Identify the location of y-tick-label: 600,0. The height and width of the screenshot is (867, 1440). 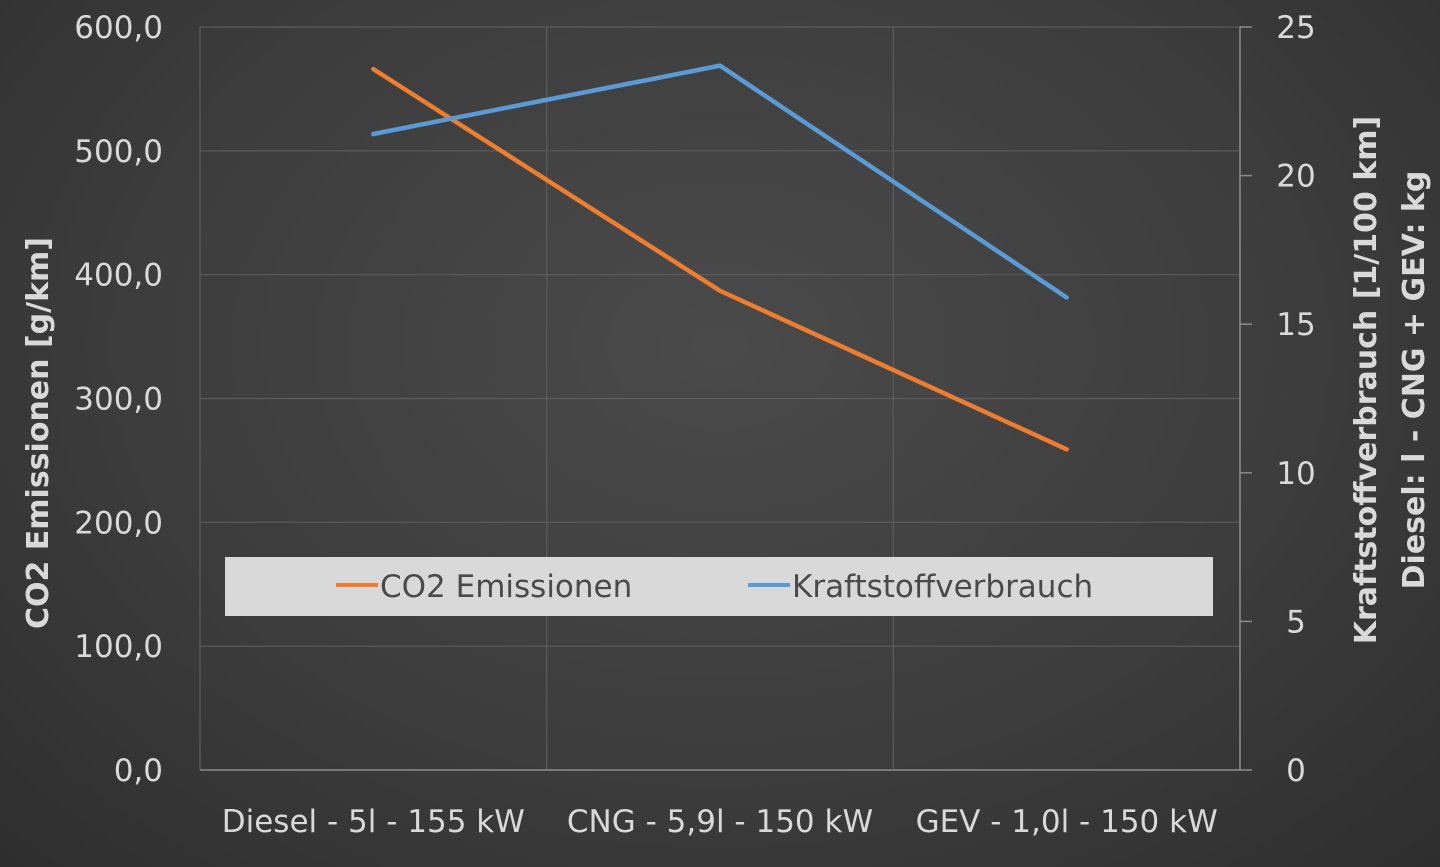
(118, 28).